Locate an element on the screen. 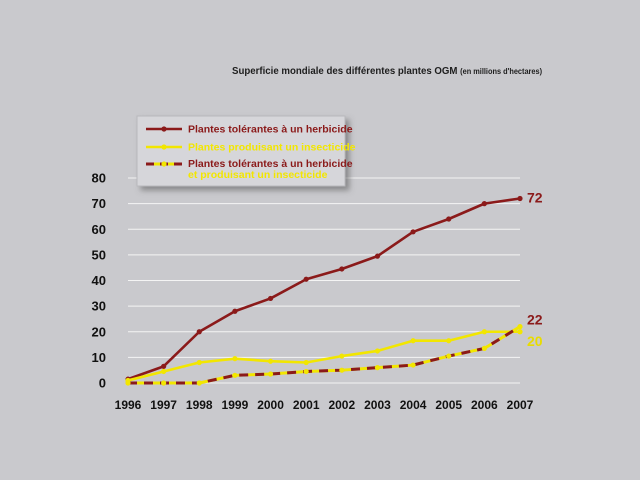  y-tick-label: 70 is located at coordinates (99, 203).